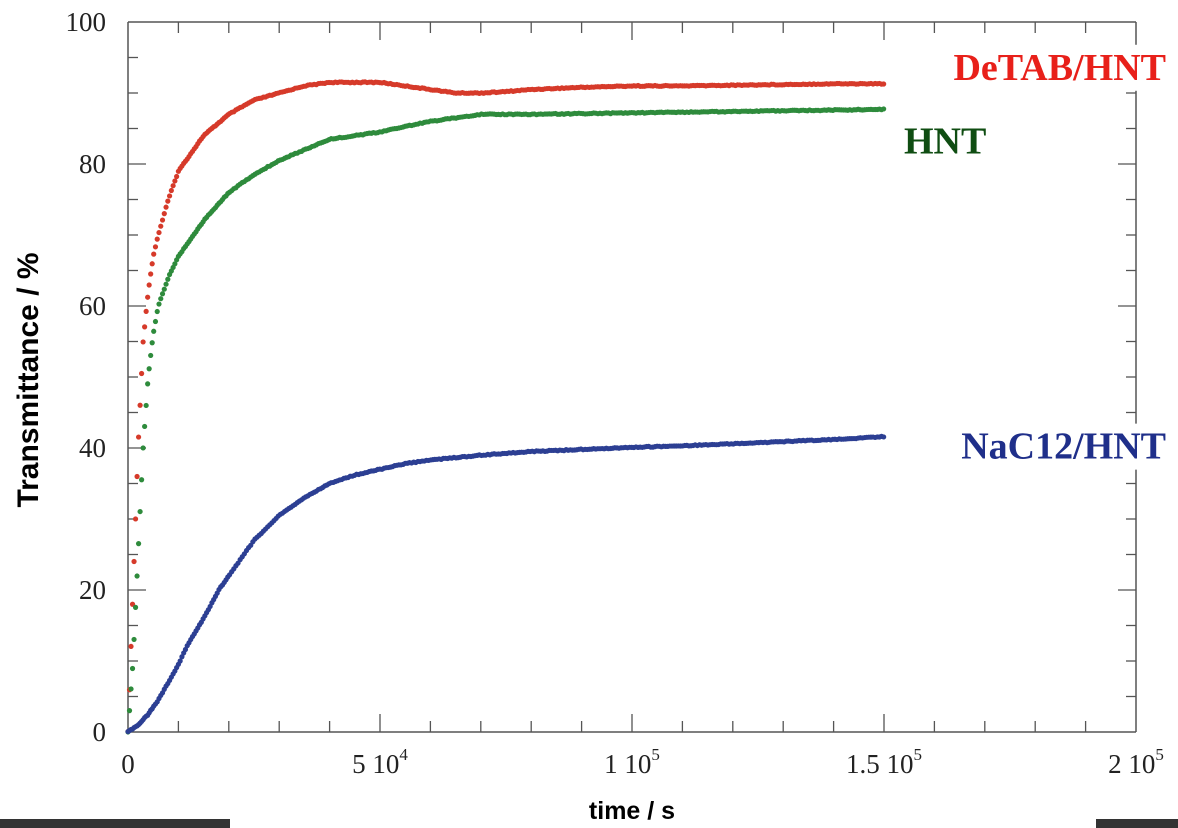 The image size is (1178, 828). Describe the element at coordinates (86, 22) in the screenshot. I see `y-tick-label: 100` at that location.